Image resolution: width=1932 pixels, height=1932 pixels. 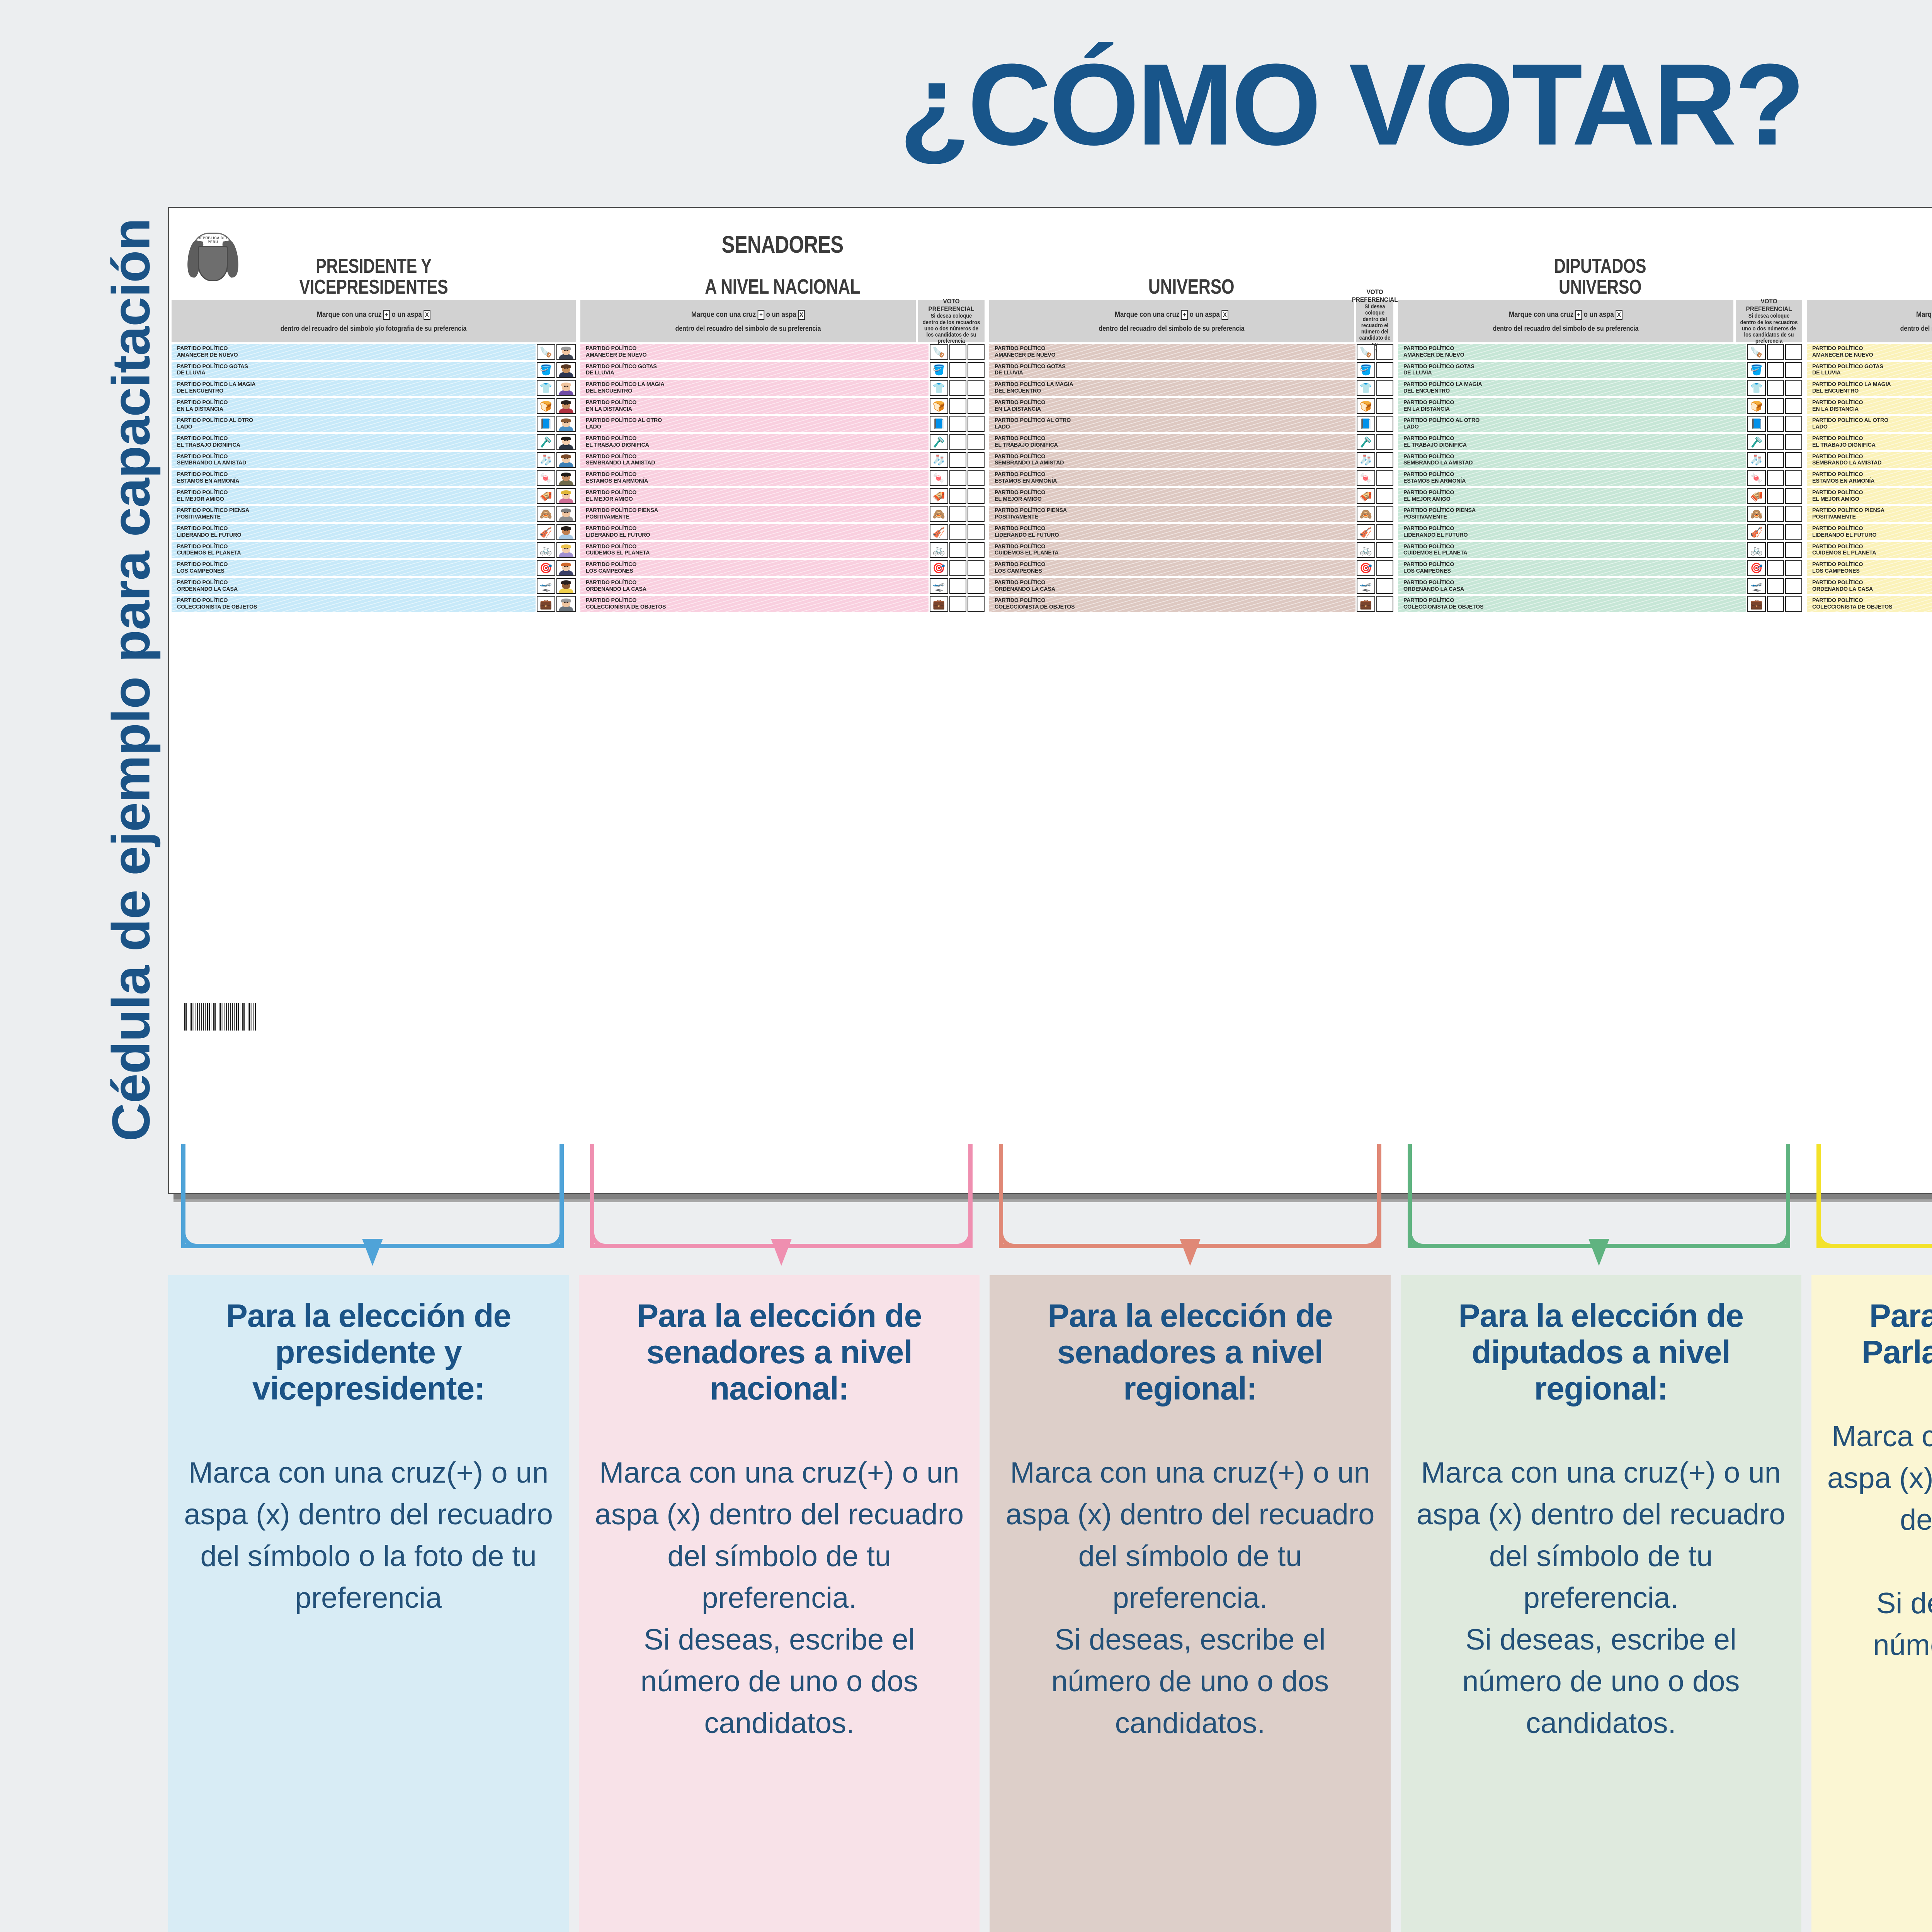 What do you see at coordinates (1756, 460) in the screenshot?
I see `symbol-box-socks-icon: 🧦` at bounding box center [1756, 460].